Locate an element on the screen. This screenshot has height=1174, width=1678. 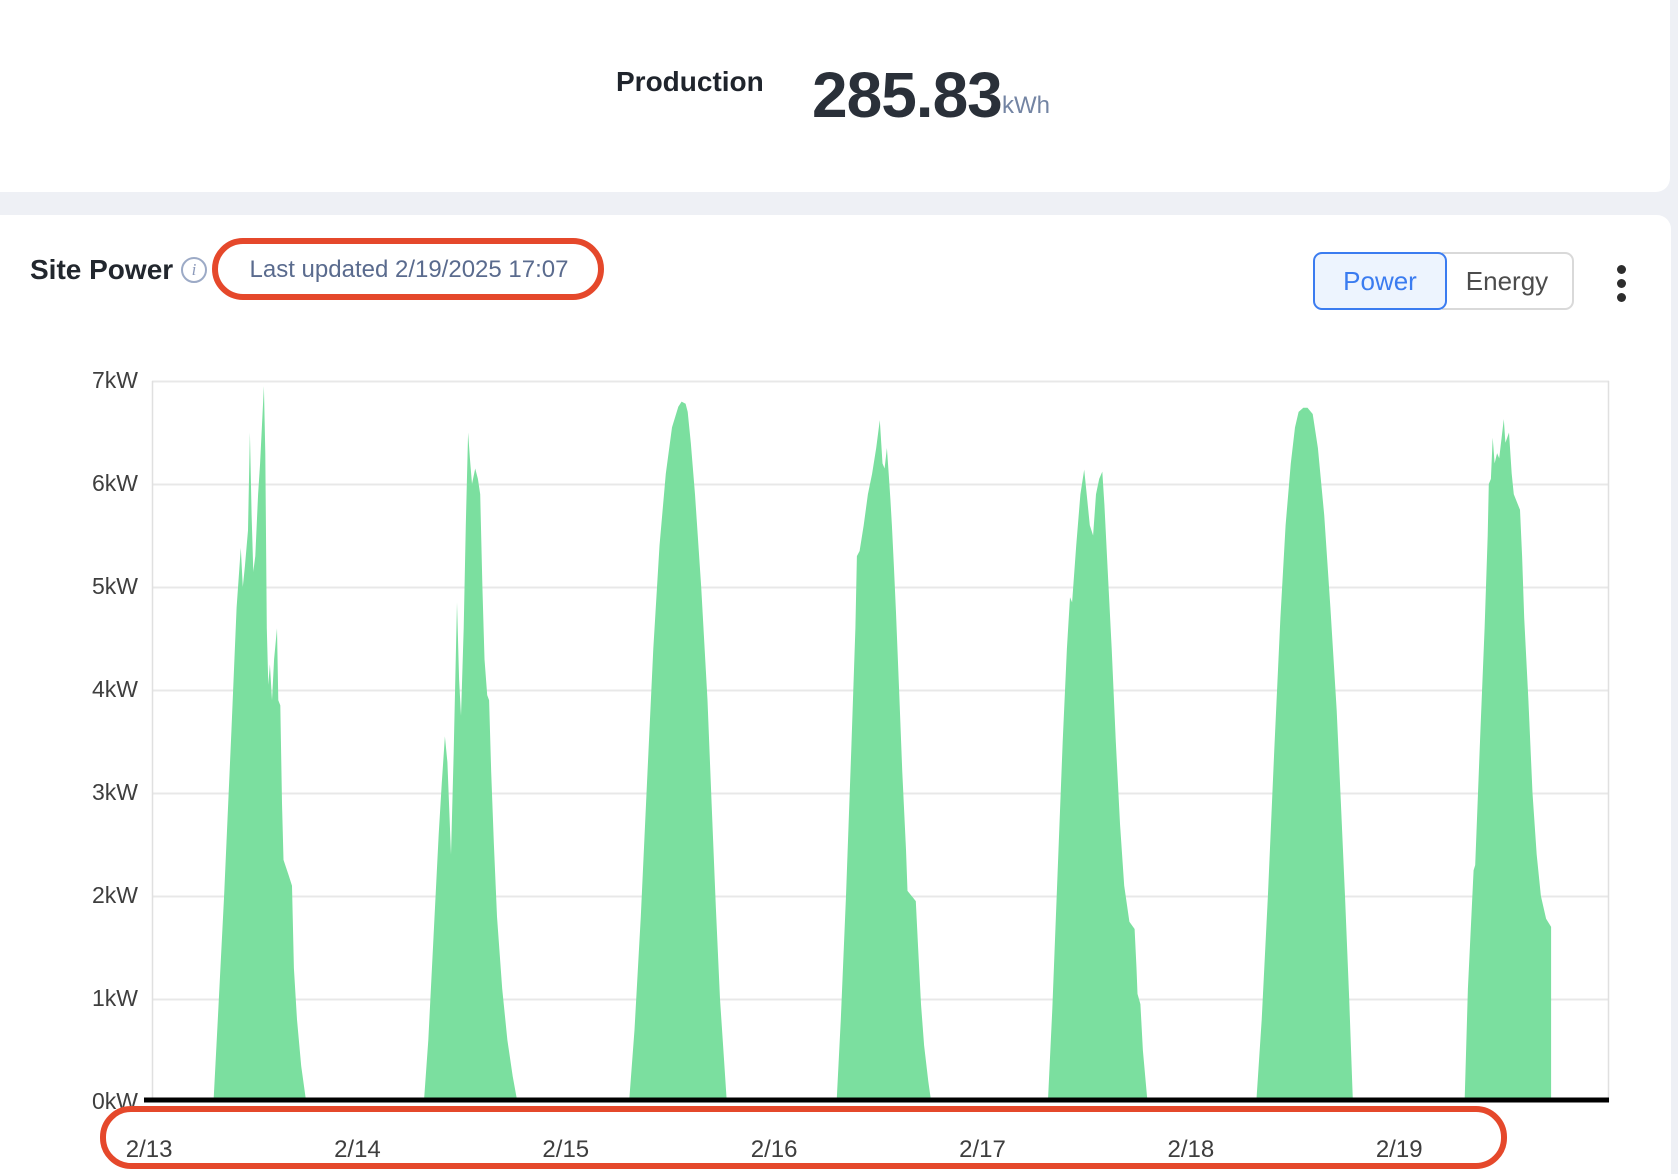
y-tick-4kW: 4kW is located at coordinates (115, 689).